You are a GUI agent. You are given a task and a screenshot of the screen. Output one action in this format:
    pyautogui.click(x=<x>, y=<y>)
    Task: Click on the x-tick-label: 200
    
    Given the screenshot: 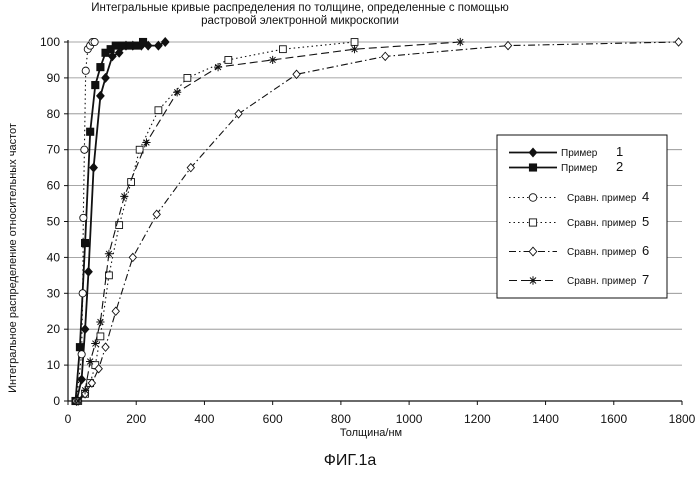 What is the action you would take?
    pyautogui.click(x=136, y=419)
    